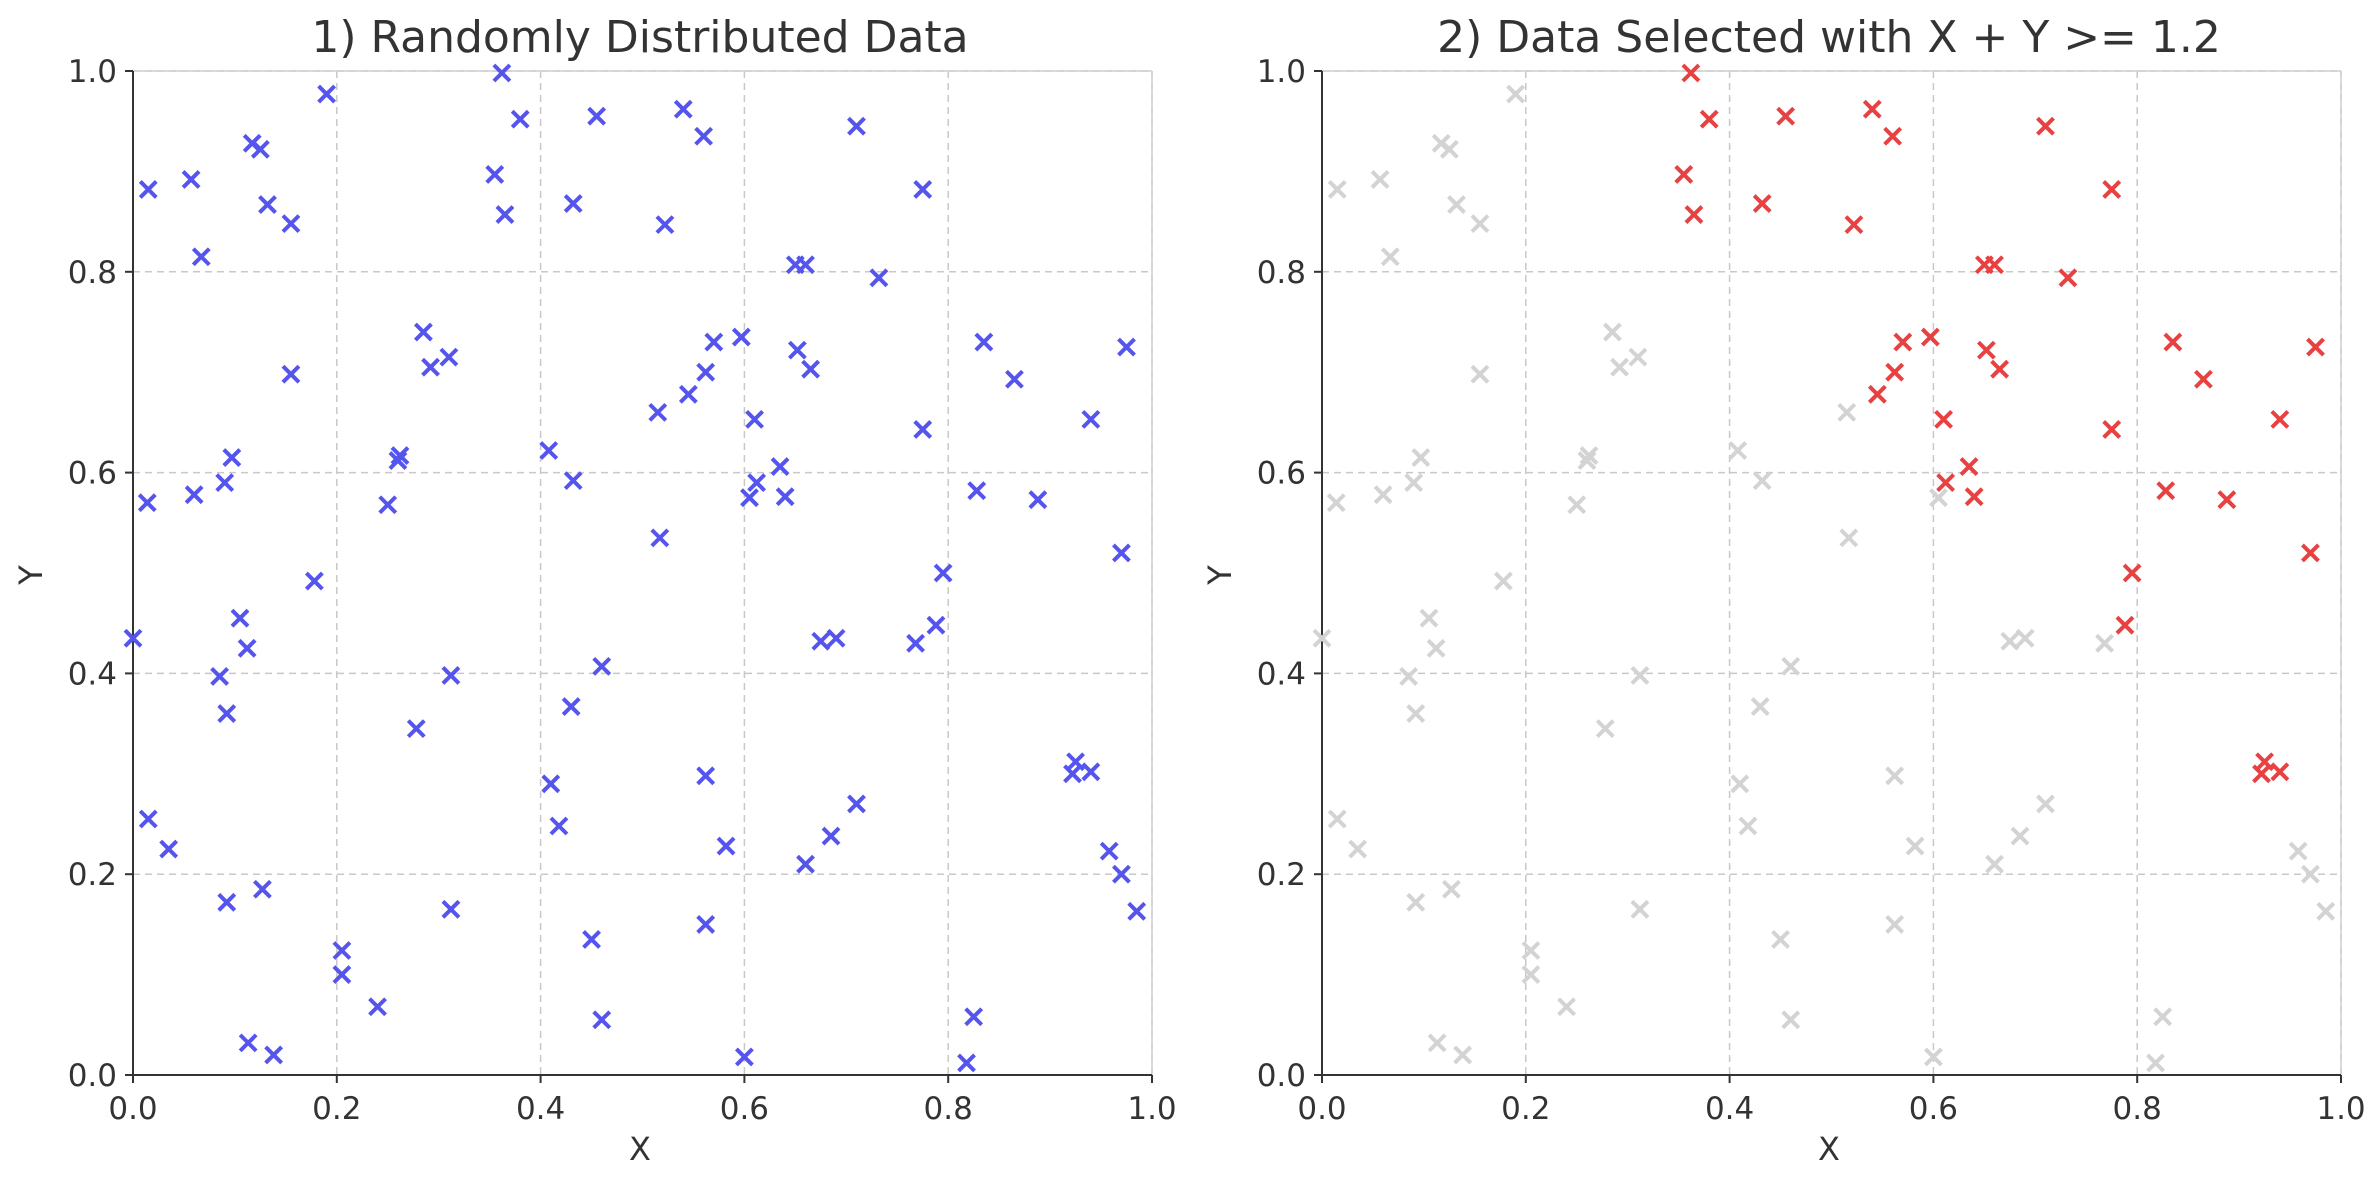  What do you see at coordinates (2137, 1109) in the screenshot?
I see `x-tick-label: 0.8` at bounding box center [2137, 1109].